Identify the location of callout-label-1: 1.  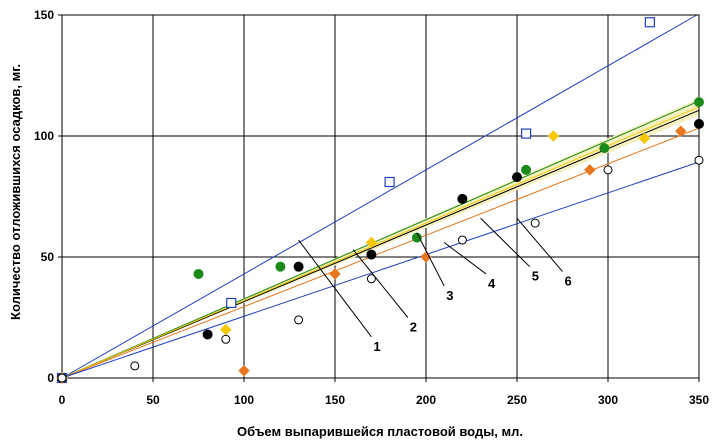
(376, 346).